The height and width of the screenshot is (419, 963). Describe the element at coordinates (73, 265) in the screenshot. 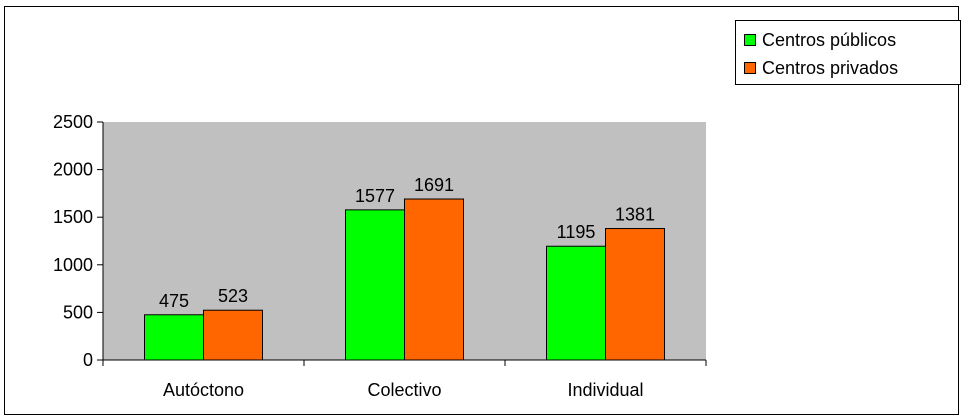

I see `y-tick-label: 1000` at that location.